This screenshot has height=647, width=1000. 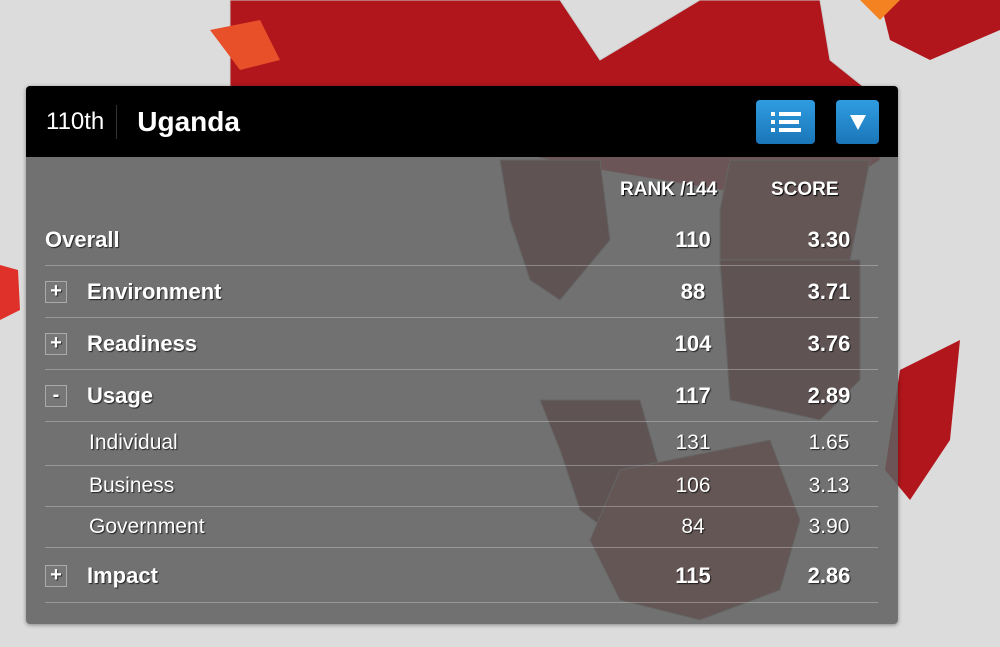 I want to click on row-label: Impact, so click(x=122, y=575).